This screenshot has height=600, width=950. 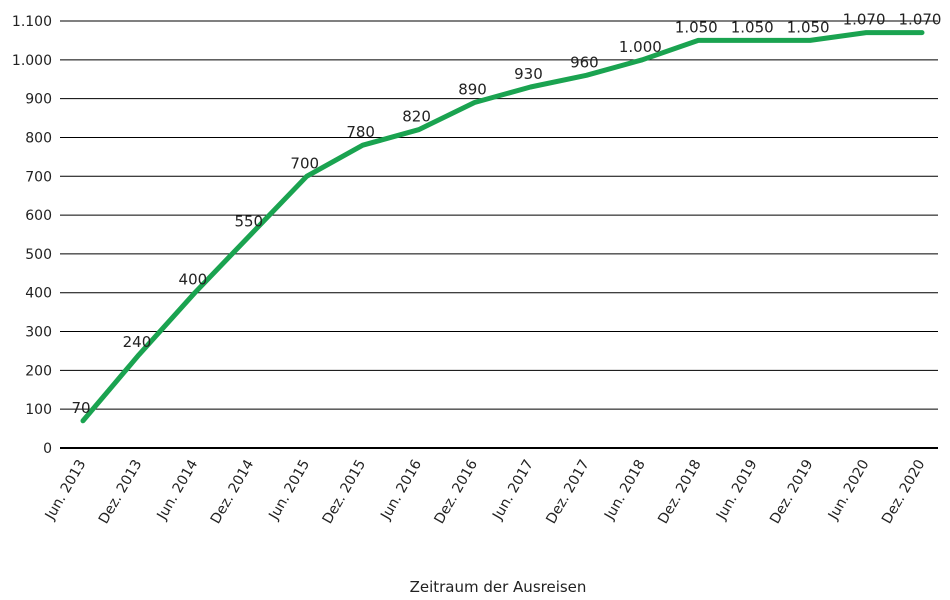 What do you see at coordinates (38, 371) in the screenshot?
I see `y-tick-label: 200` at bounding box center [38, 371].